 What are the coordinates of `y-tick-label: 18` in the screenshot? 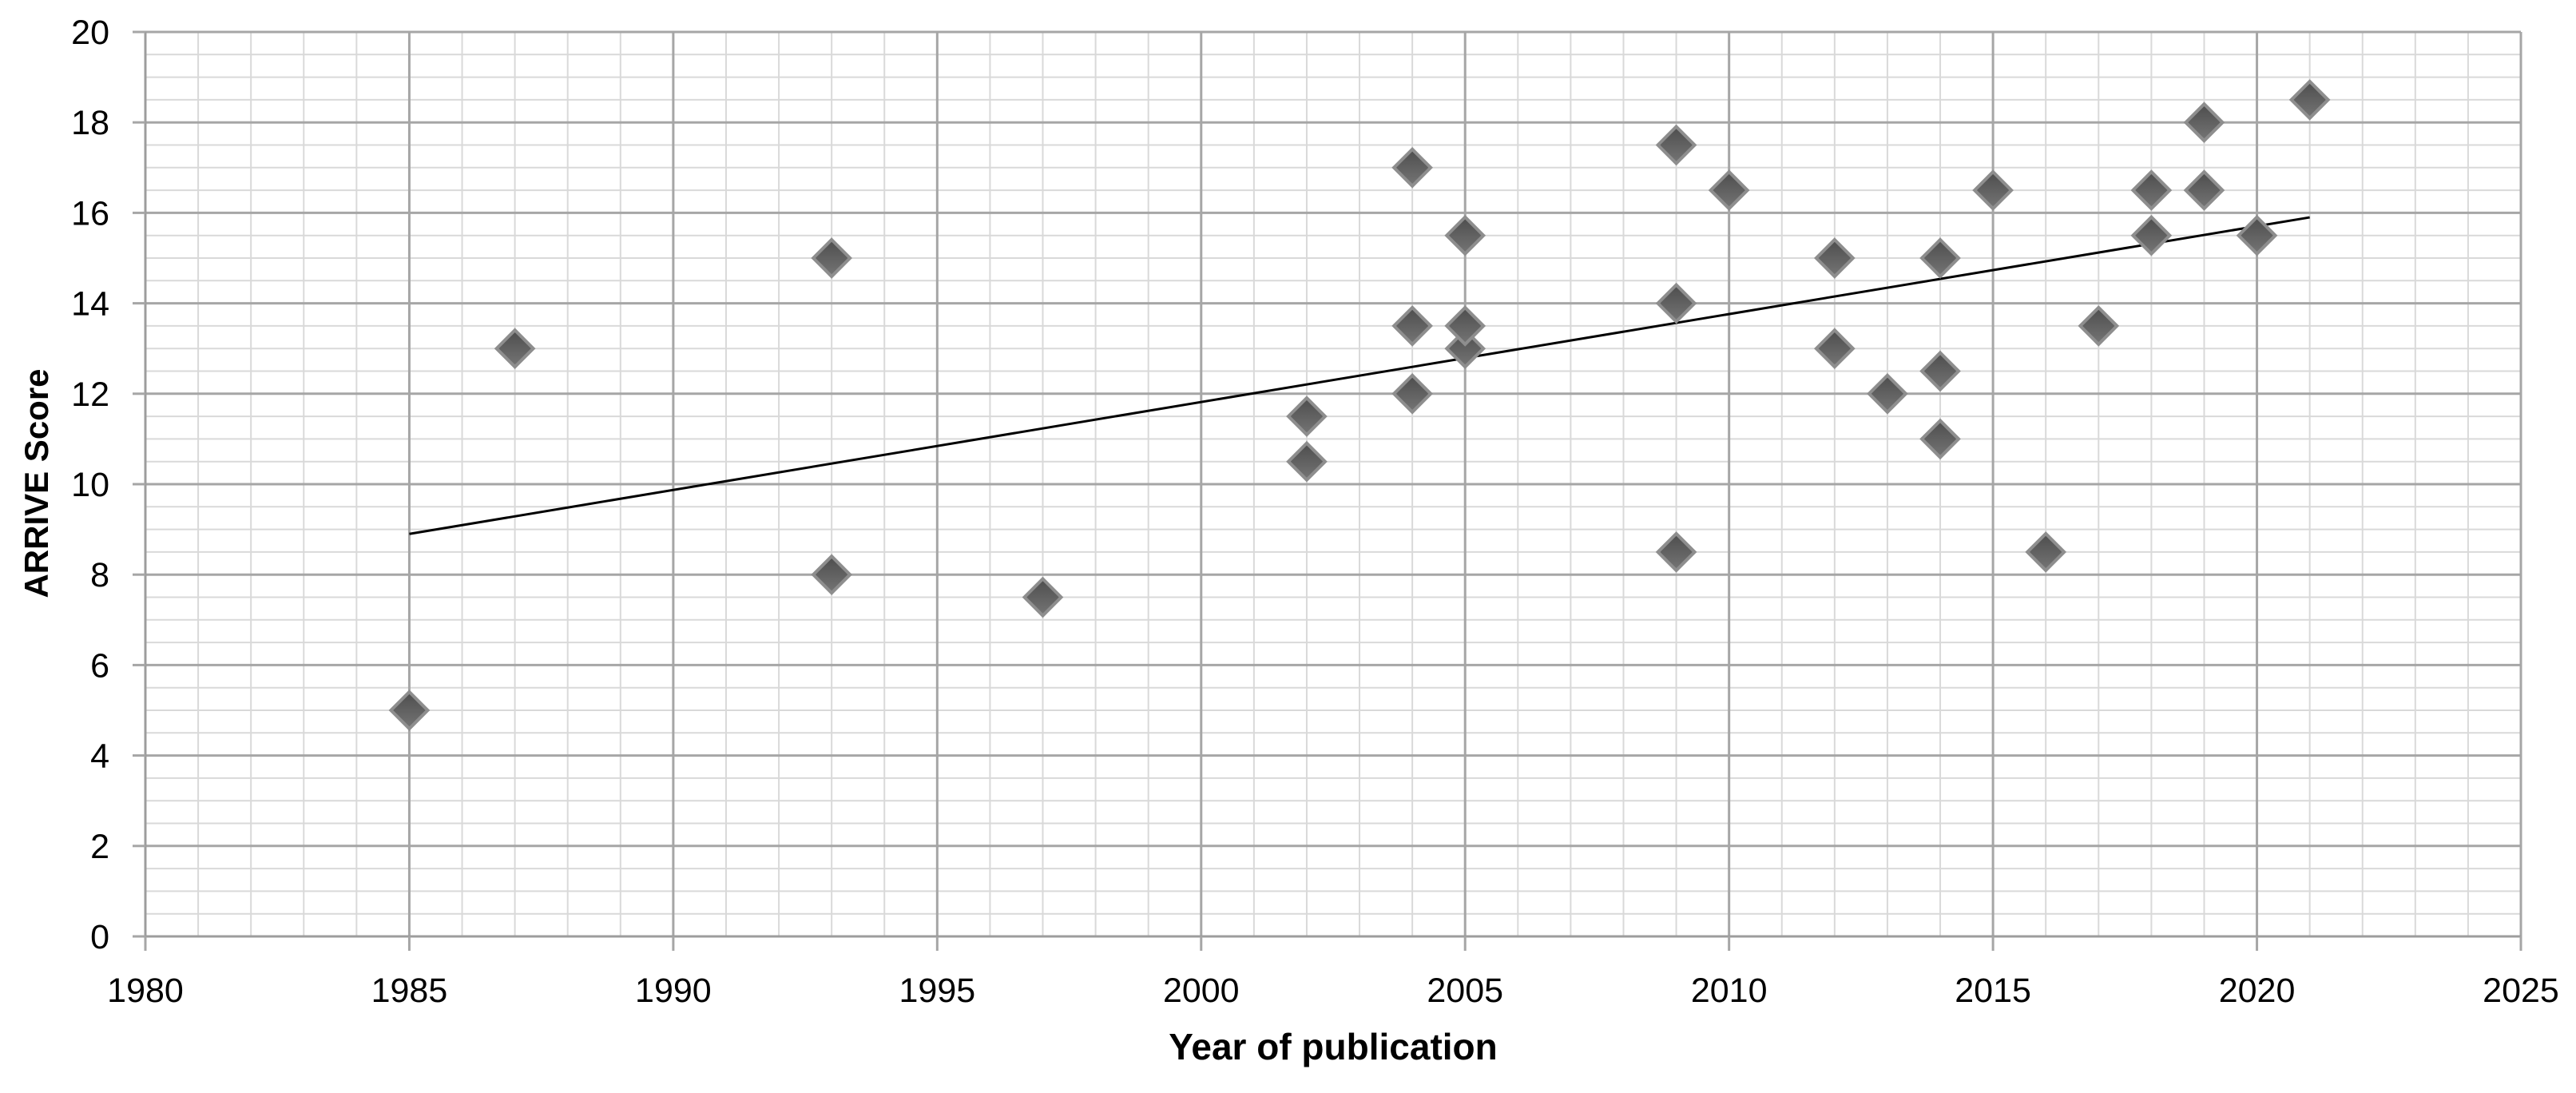 It's located at (90, 123).